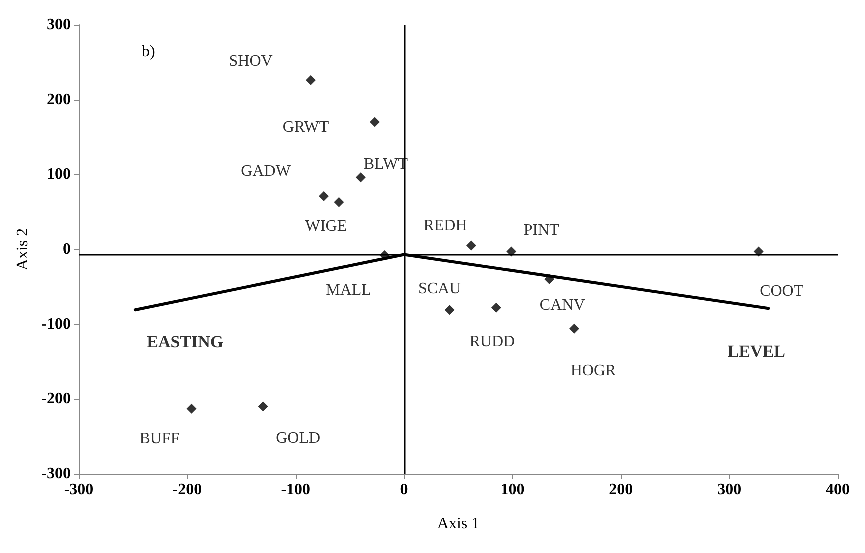 The height and width of the screenshot is (553, 865). What do you see at coordinates (56, 399) in the screenshot?
I see `y-tick-label: -200` at bounding box center [56, 399].